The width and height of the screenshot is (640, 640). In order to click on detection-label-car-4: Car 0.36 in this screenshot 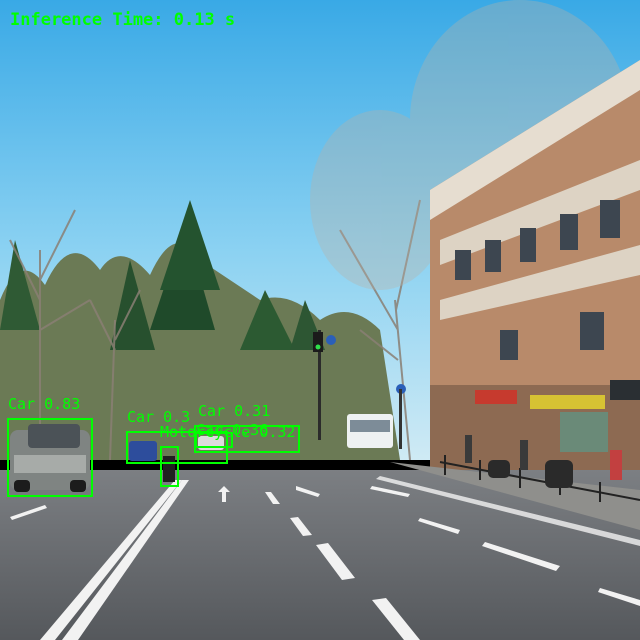, I will do `click(232, 430)`.